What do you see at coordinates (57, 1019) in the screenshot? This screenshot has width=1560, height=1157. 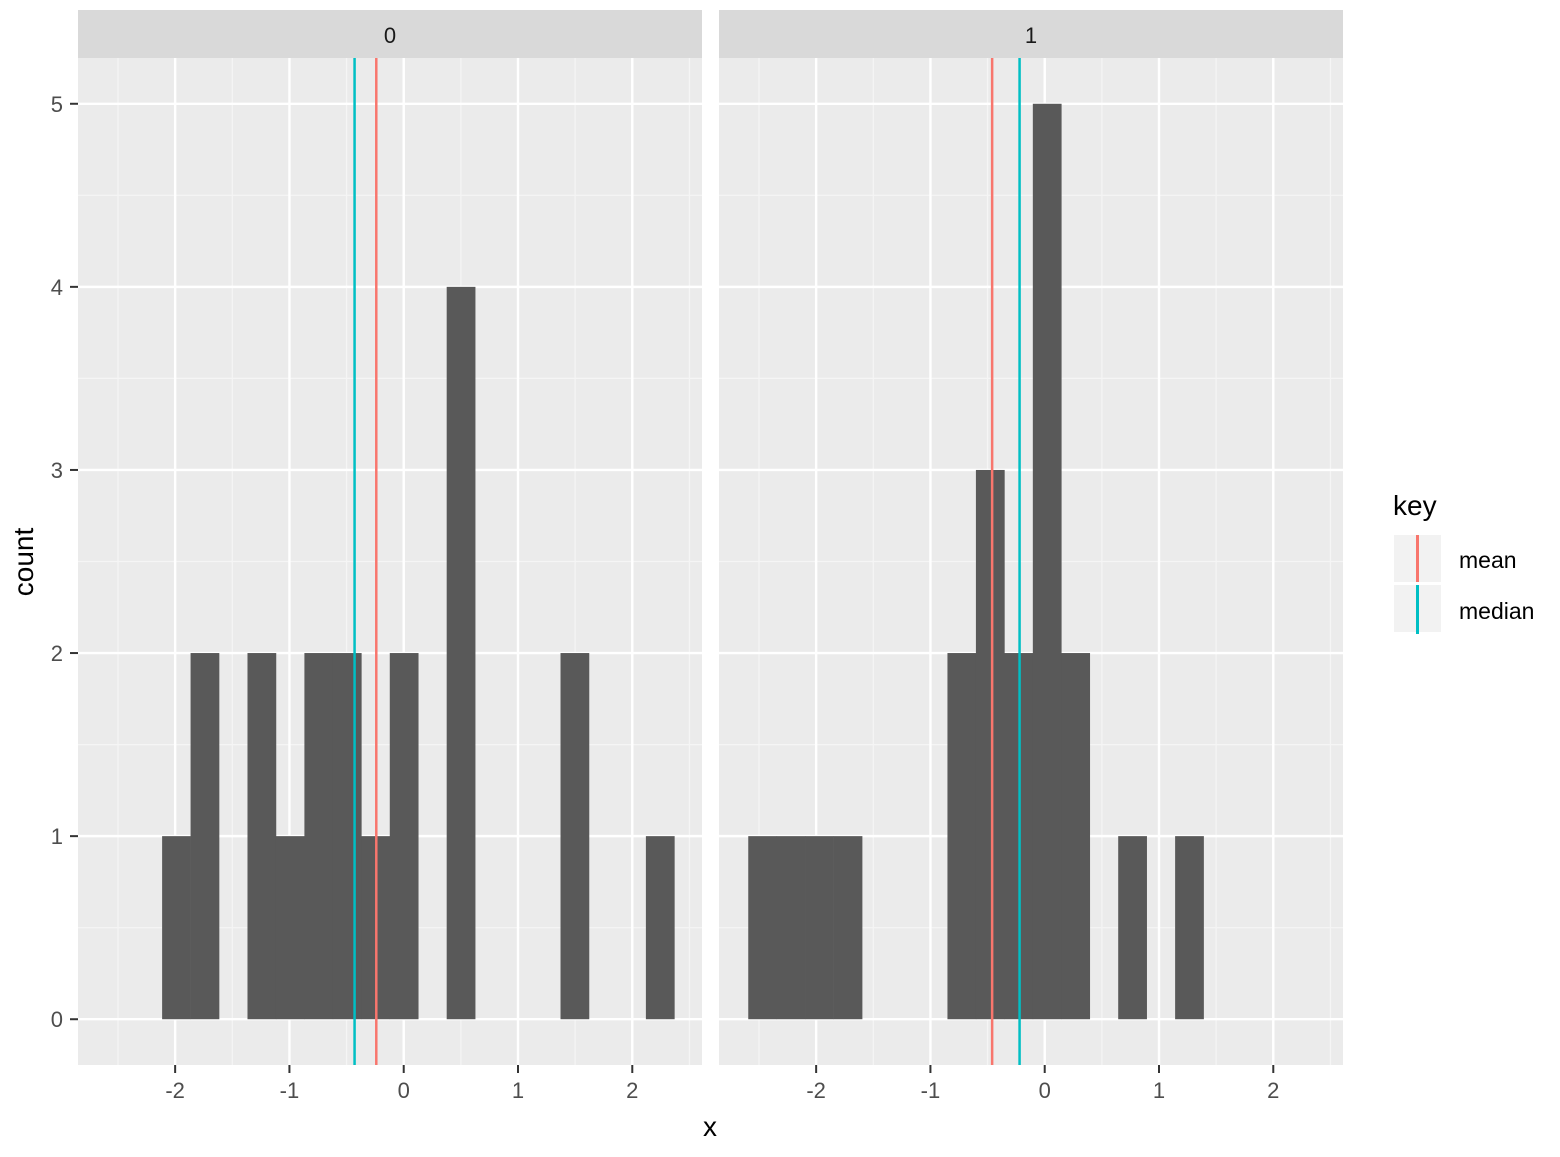 I see `y-tick-label: 0` at bounding box center [57, 1019].